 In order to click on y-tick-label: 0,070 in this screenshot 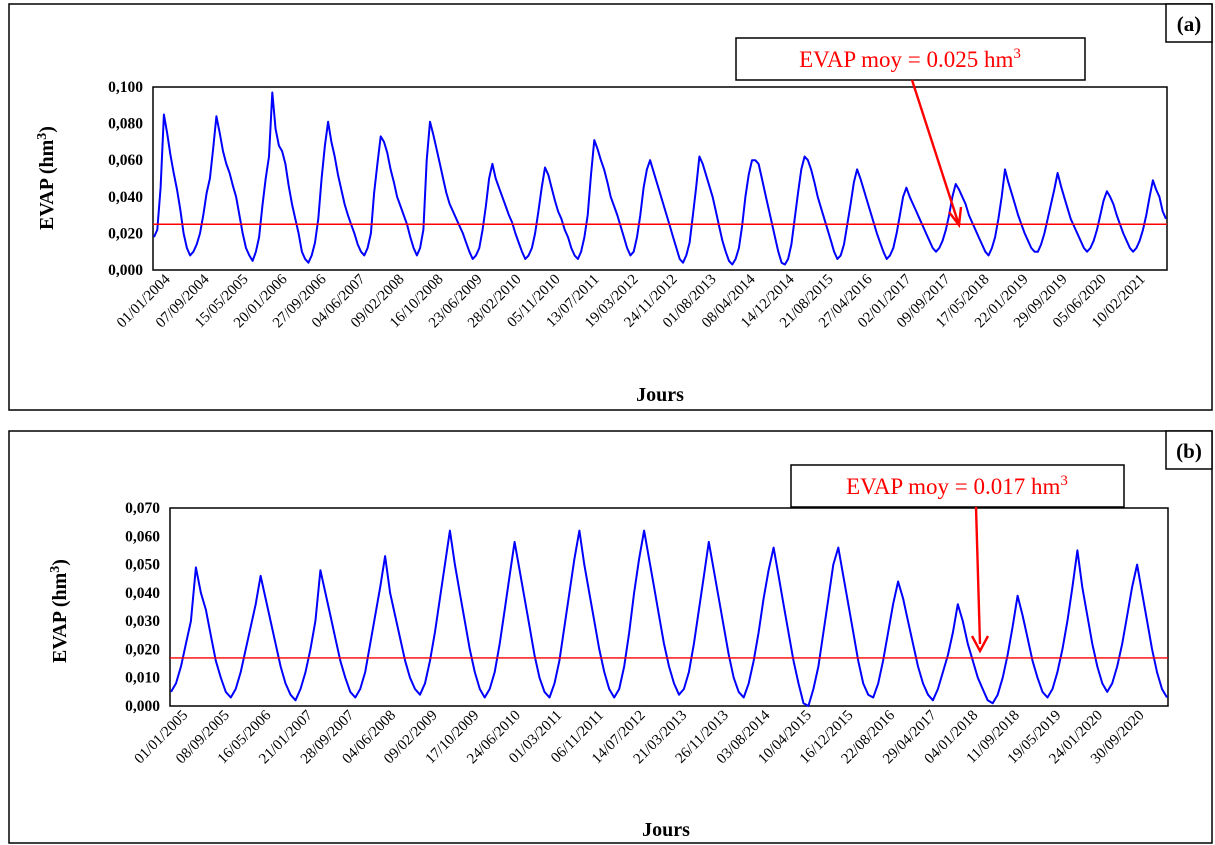, I will do `click(142, 508)`.